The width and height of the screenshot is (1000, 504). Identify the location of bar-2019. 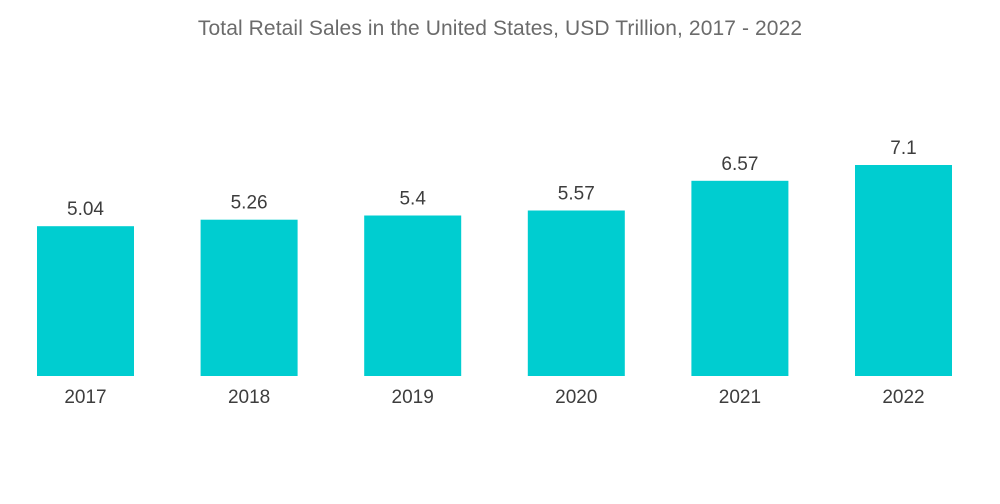
(413, 295).